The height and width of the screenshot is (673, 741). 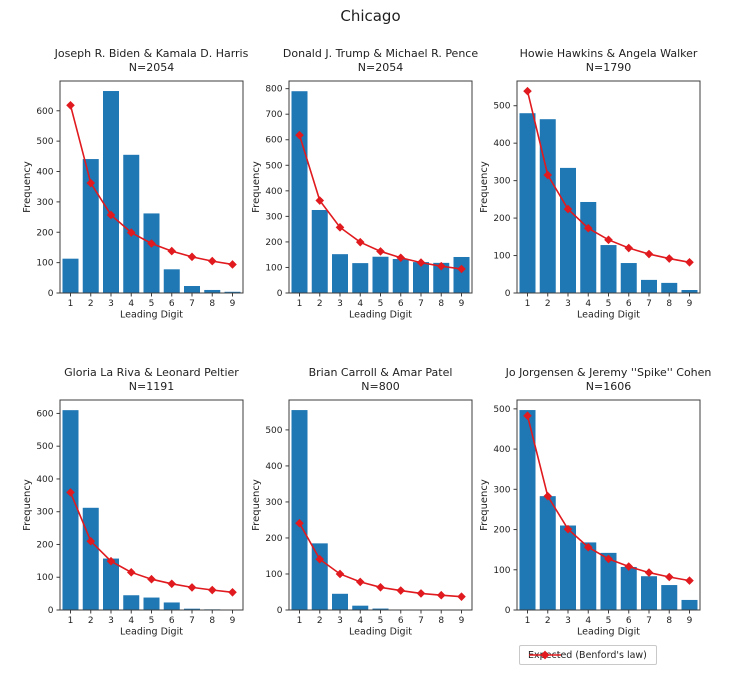 What do you see at coordinates (151, 53) in the screenshot?
I see `subplot-title-candidates: Joseph R. Biden & Kamala D. Harris` at bounding box center [151, 53].